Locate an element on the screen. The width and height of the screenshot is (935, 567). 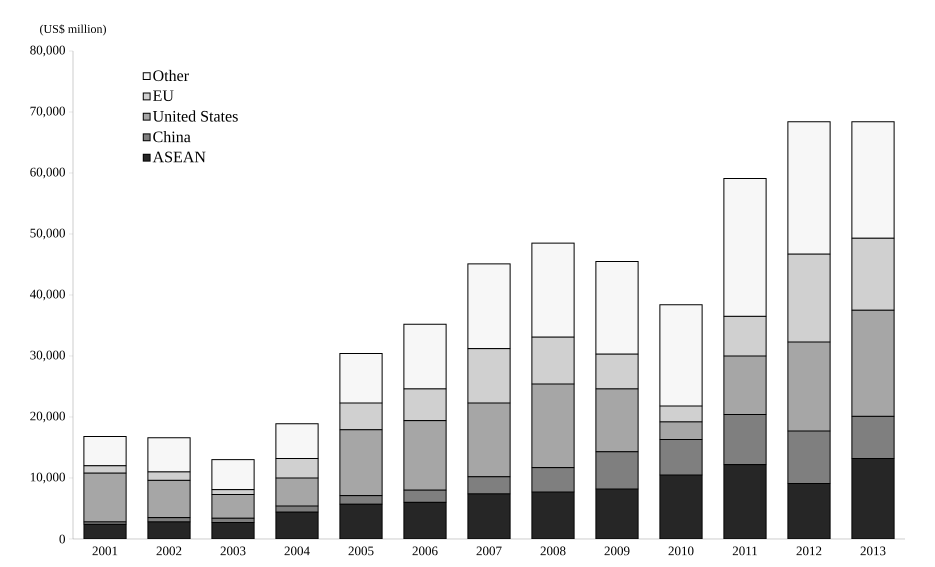
x-tick-label: 2002 is located at coordinates (169, 551).